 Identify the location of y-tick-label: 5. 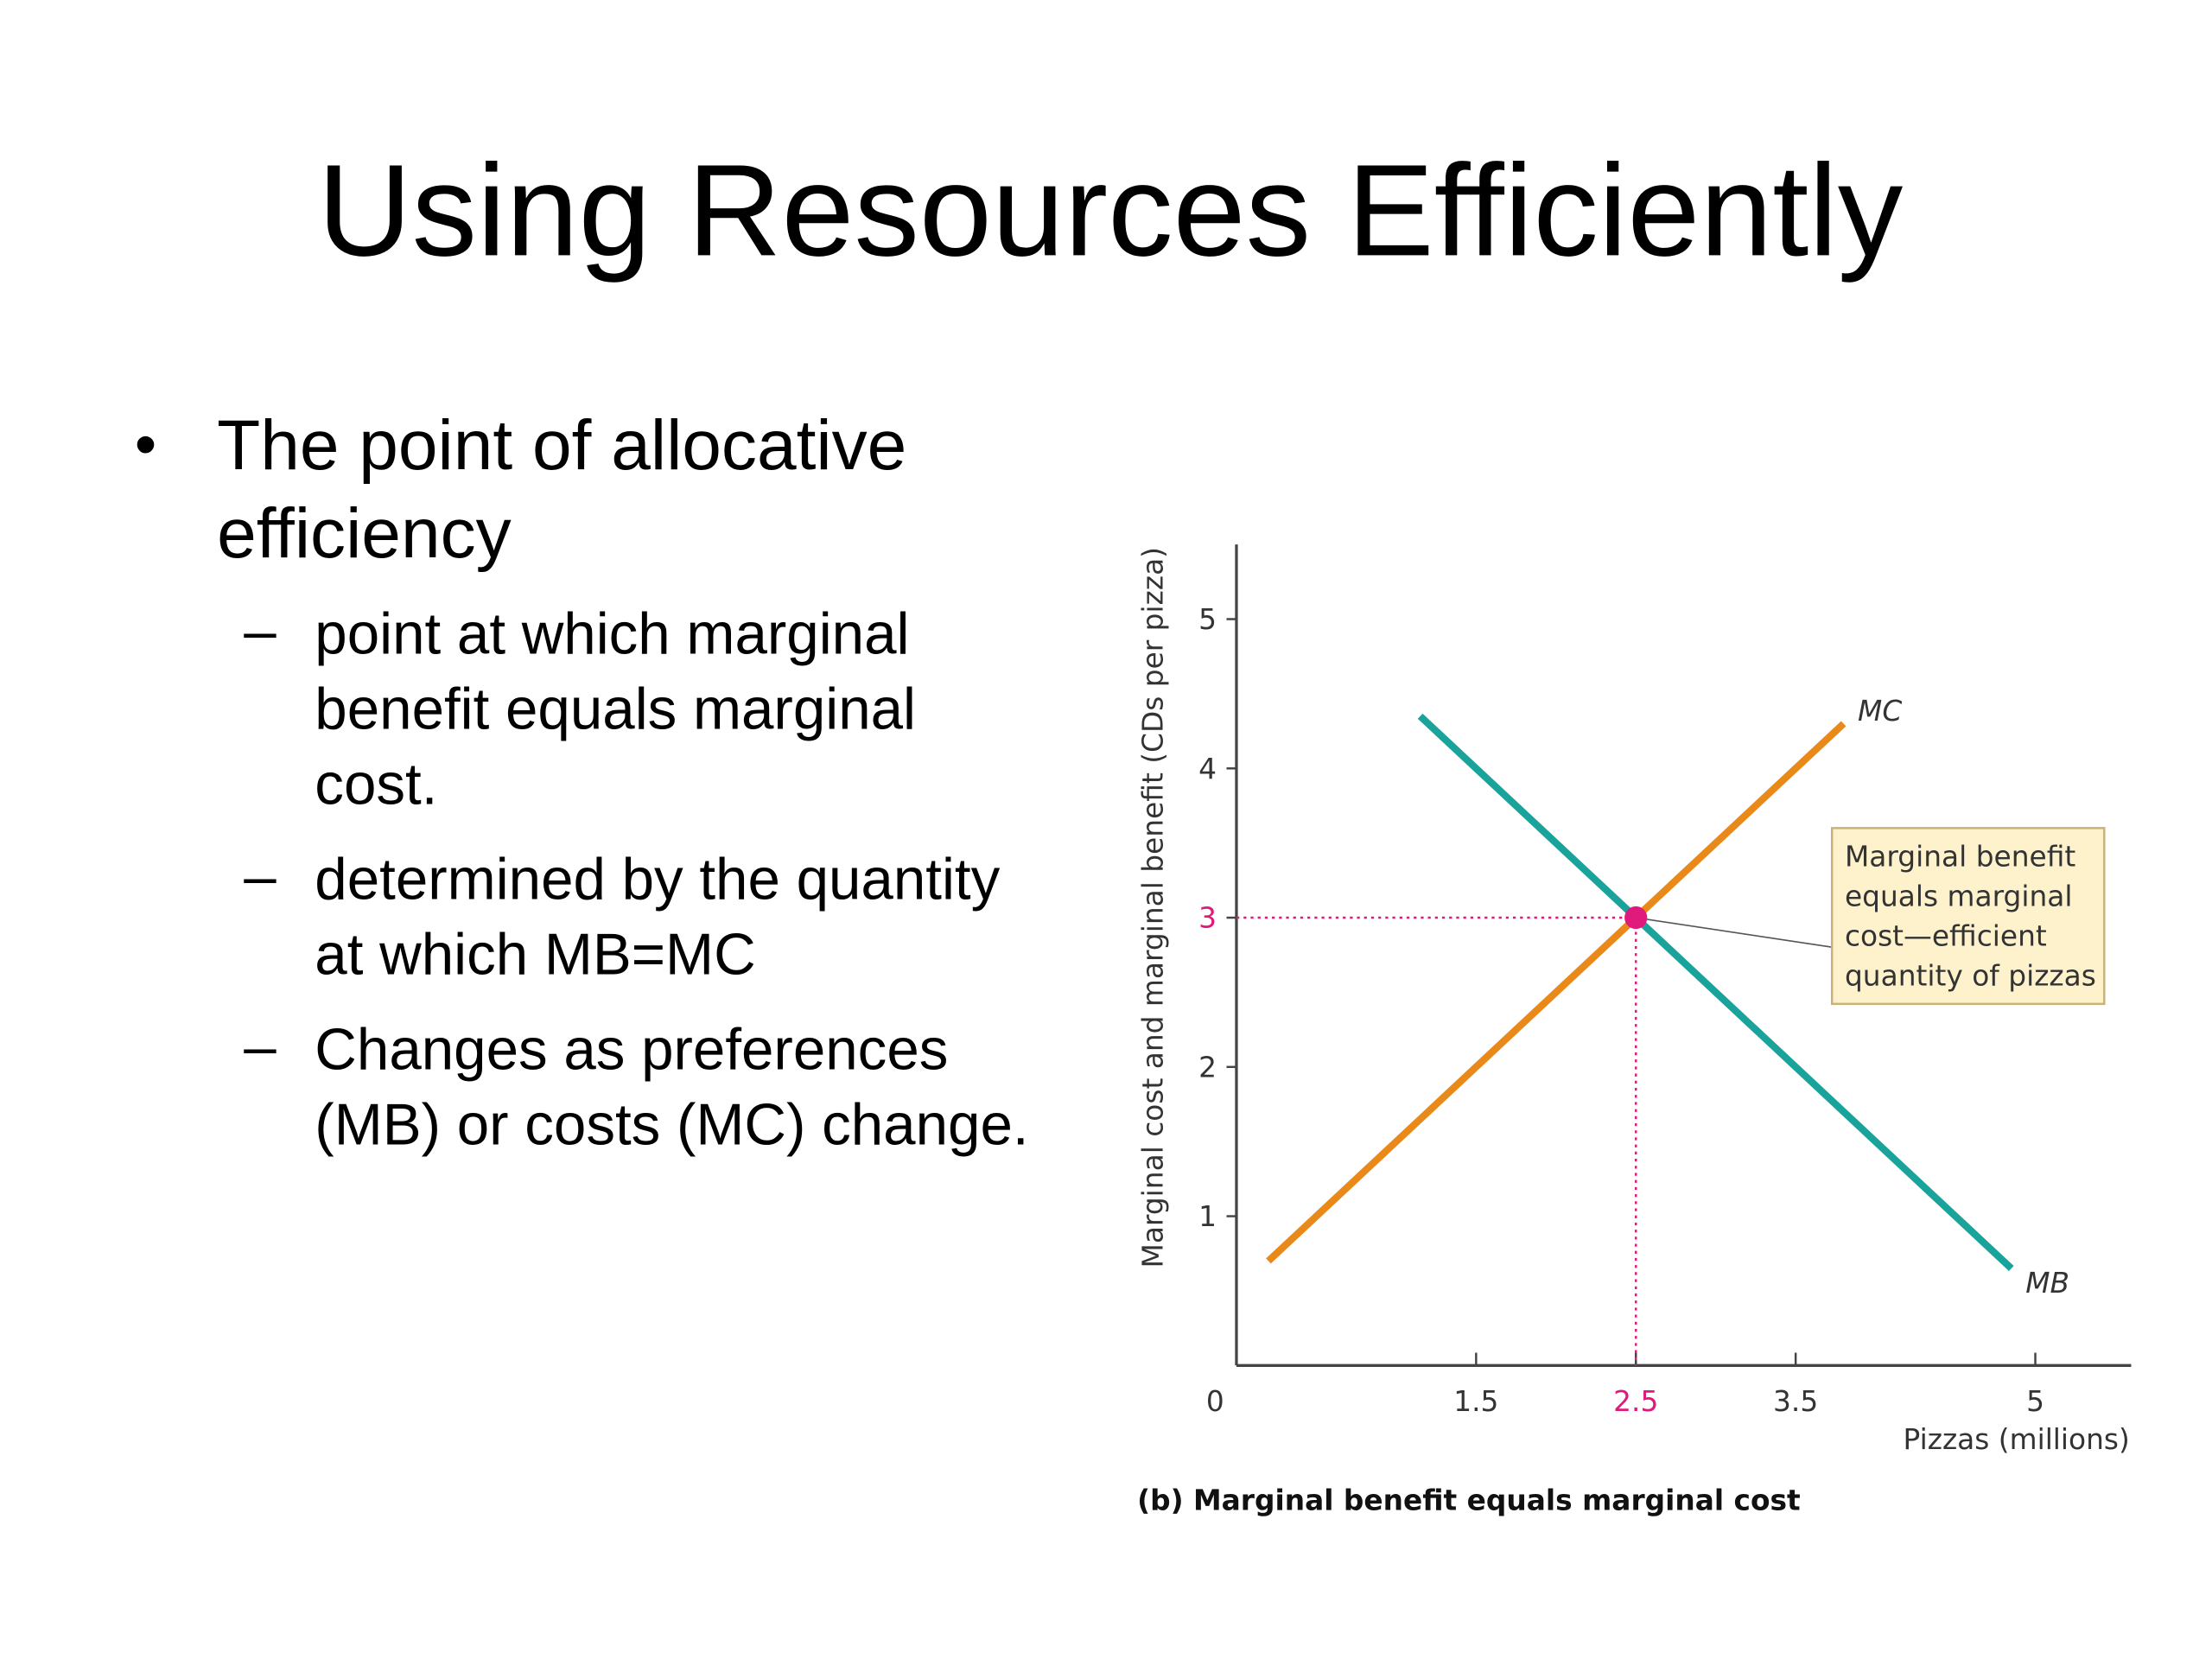
(1207, 619).